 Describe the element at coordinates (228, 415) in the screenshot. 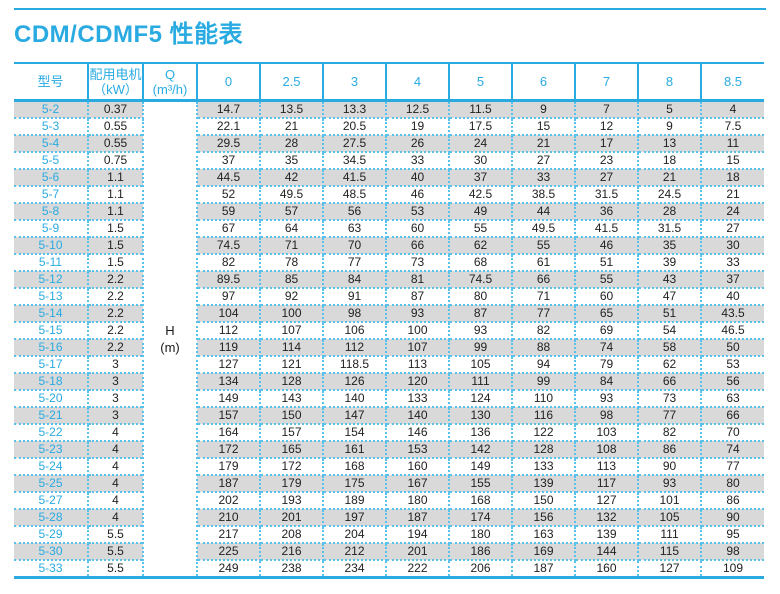

I see `value-cell: 157` at that location.